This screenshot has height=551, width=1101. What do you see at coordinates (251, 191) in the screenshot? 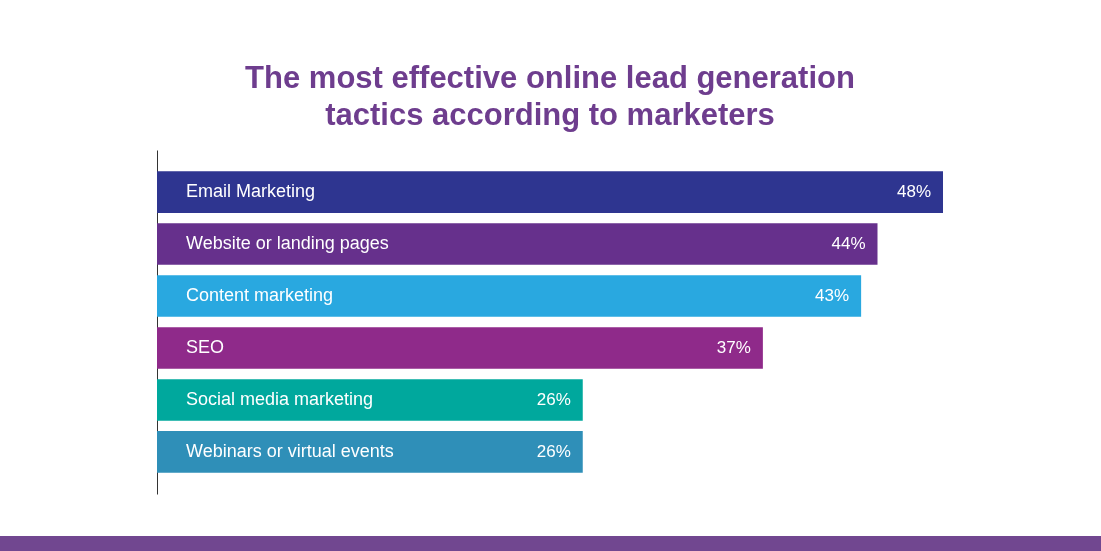
I see `y-tick-label: Email Marketing` at bounding box center [251, 191].